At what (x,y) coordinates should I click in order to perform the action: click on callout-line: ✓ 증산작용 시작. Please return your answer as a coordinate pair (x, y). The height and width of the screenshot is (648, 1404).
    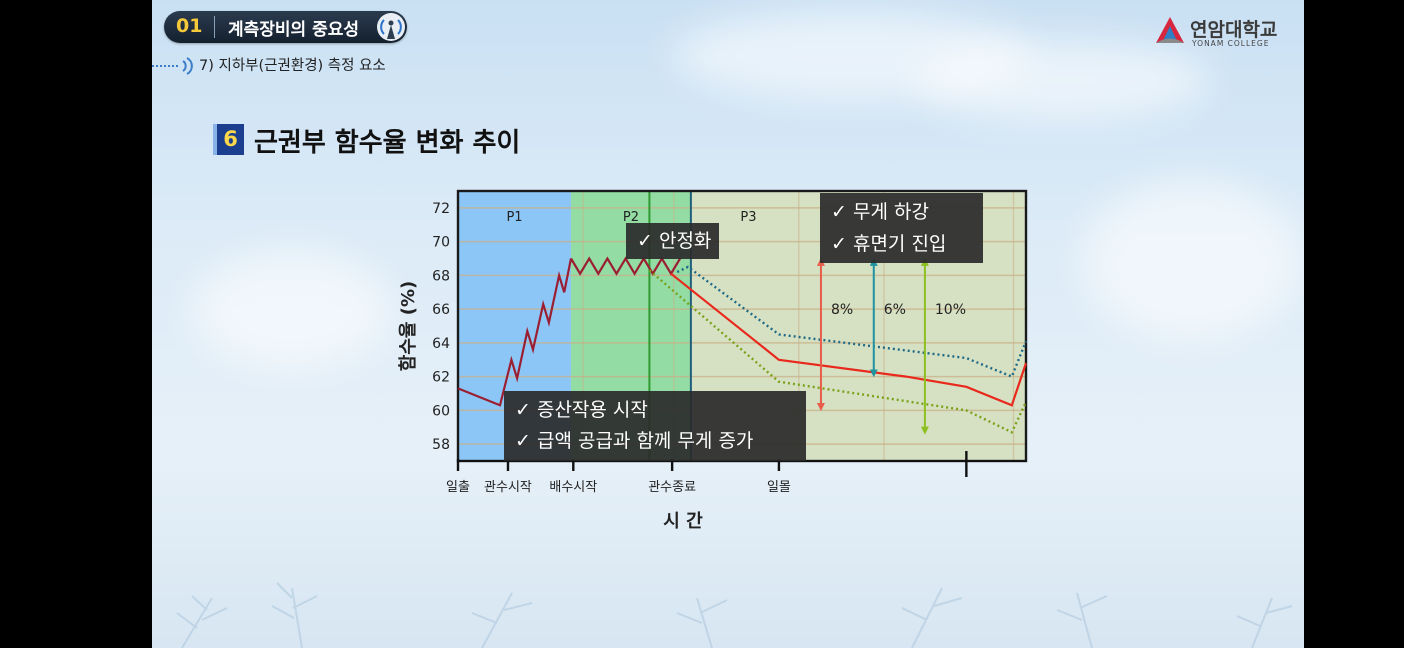
    Looking at the image, I should click on (581, 410).